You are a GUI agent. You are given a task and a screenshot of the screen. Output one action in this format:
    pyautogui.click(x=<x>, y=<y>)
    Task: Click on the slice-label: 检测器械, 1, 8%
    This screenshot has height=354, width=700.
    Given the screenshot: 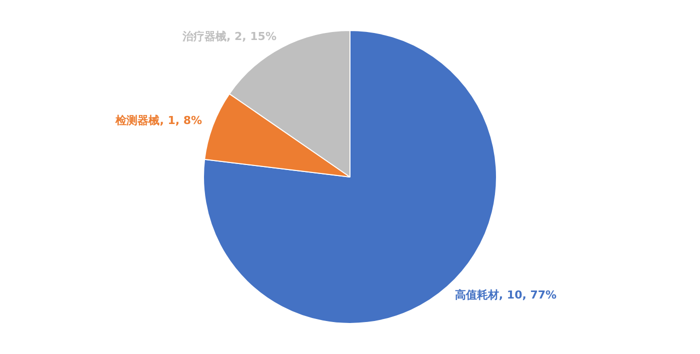 What is the action you would take?
    pyautogui.click(x=158, y=120)
    